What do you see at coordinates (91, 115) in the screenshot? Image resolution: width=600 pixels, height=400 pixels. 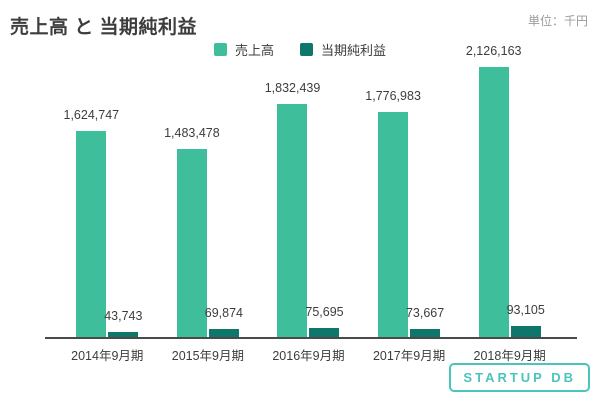 I see `bar-value-label-revenue: 1,624,747` at bounding box center [91, 115].